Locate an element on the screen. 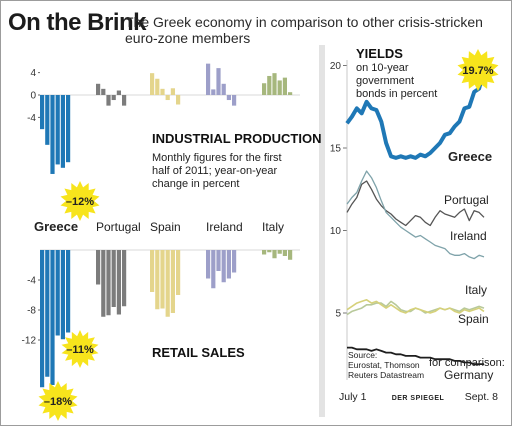 The width and height of the screenshot is (512, 426). y-tick-label: 4 is located at coordinates (33, 73).